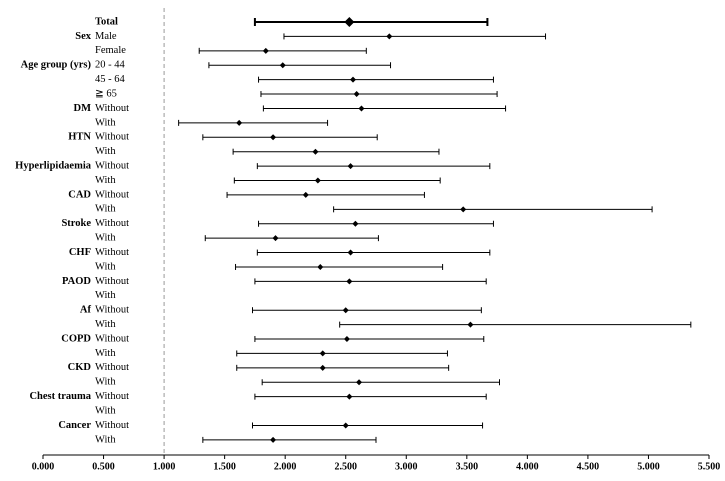  Describe the element at coordinates (80, 252) in the screenshot. I see `group-label: CHF` at that location.